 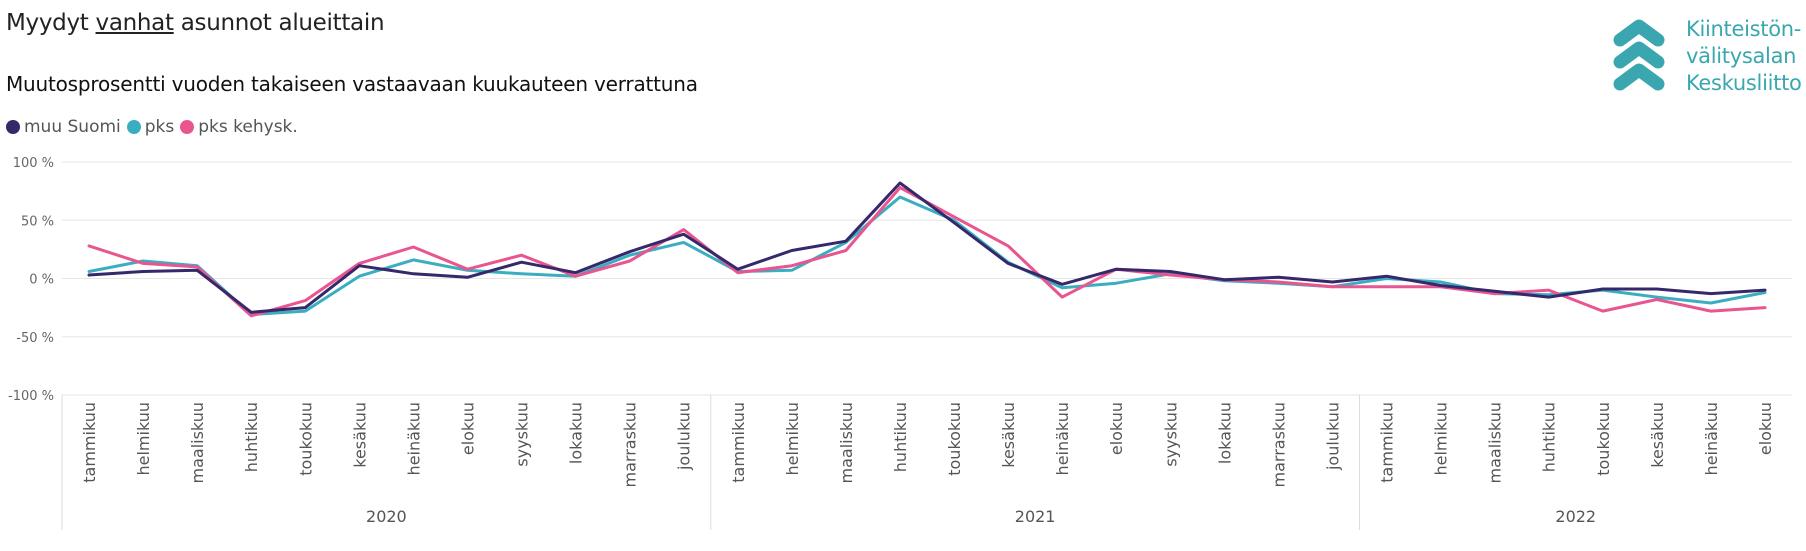 What do you see at coordinates (33, 163) in the screenshot?
I see `y-tick-label: 100 %` at bounding box center [33, 163].